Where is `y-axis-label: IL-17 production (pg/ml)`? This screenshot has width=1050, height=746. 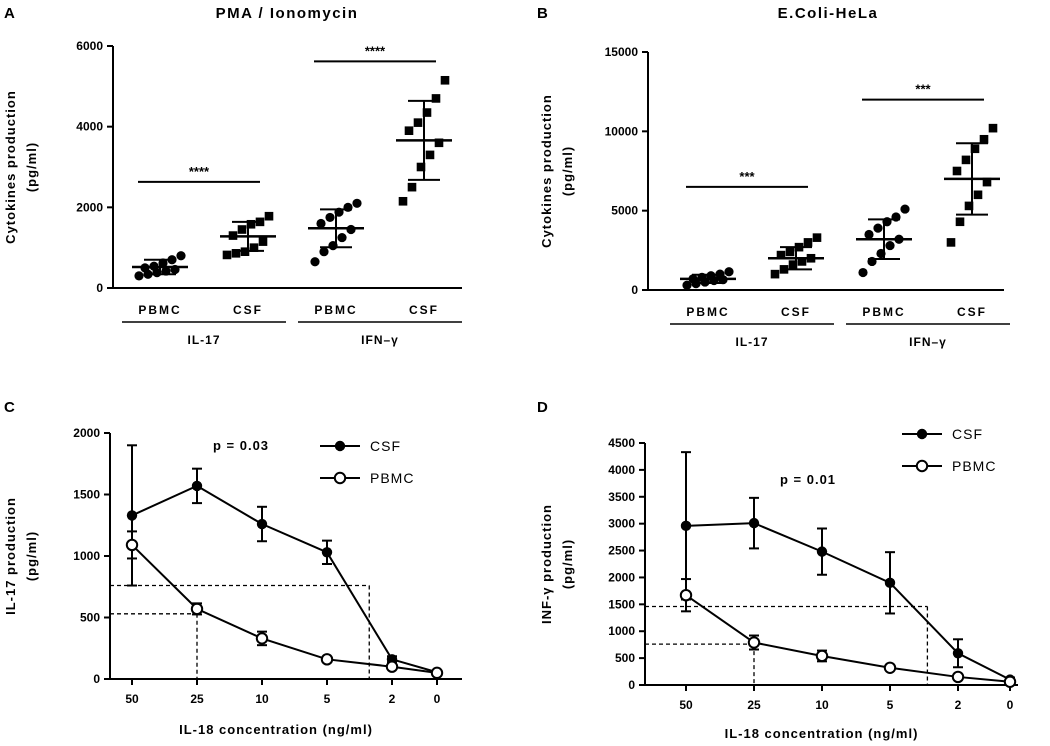
y-axis-label: IL-17 production (pg/ml) is located at coordinates (21, 556).